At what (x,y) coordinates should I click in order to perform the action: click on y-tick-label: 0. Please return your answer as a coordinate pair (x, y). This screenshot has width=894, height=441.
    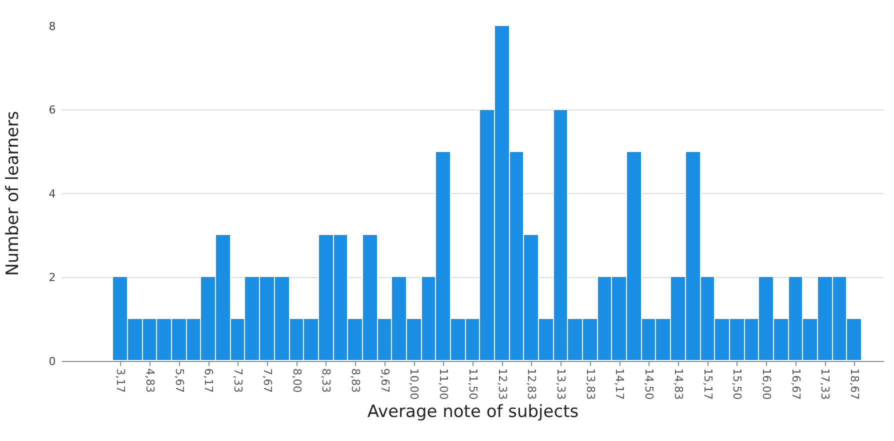
    Looking at the image, I should click on (52, 361).